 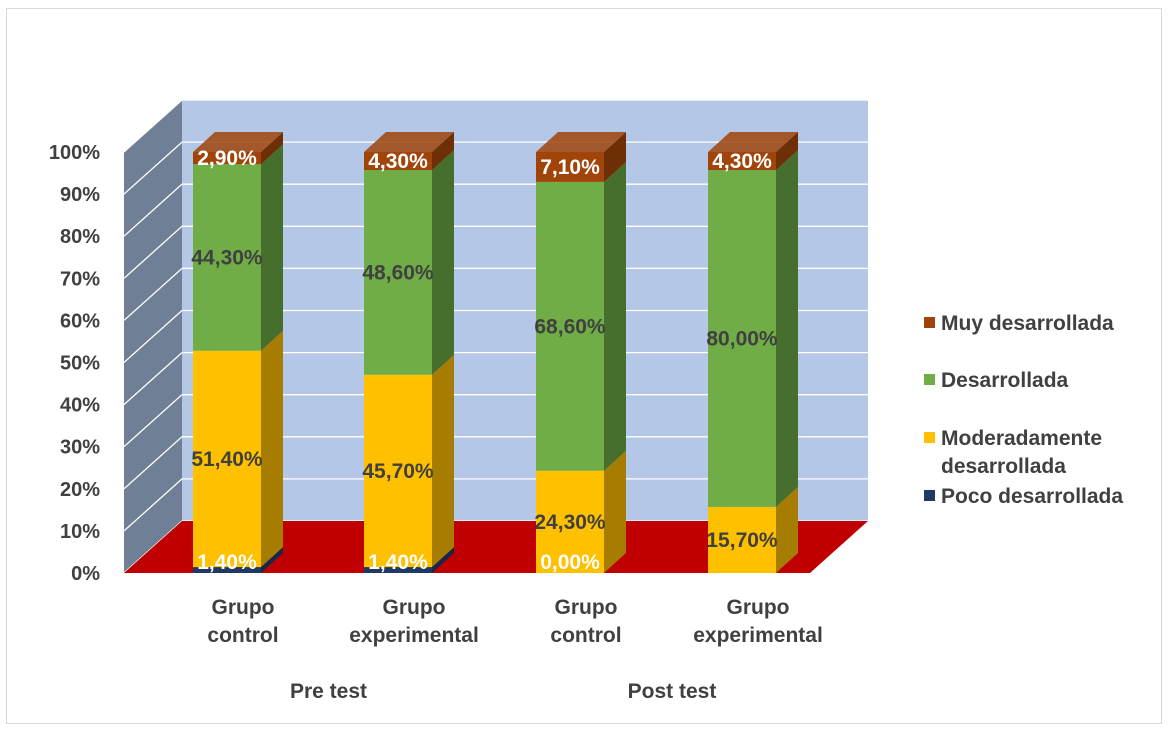 I want to click on data-label: 0,00%, so click(x=570, y=562).